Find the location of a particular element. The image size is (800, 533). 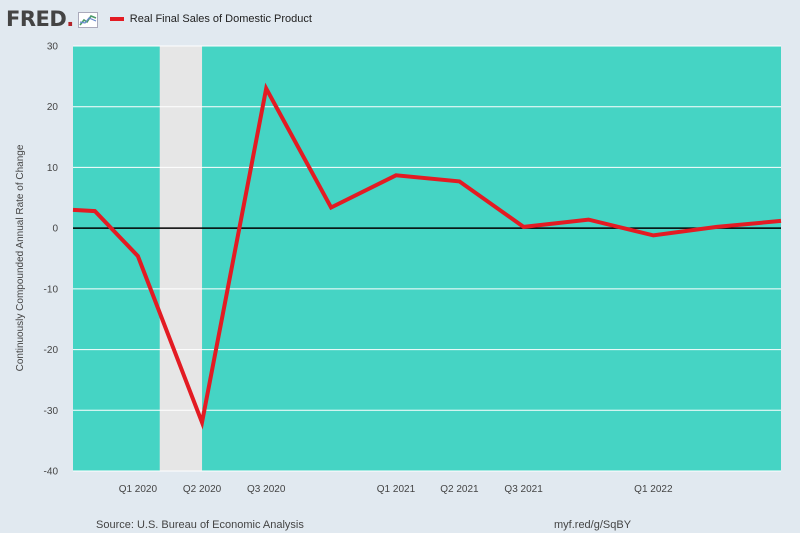

y-tick-label: 10 is located at coordinates (53, 168).